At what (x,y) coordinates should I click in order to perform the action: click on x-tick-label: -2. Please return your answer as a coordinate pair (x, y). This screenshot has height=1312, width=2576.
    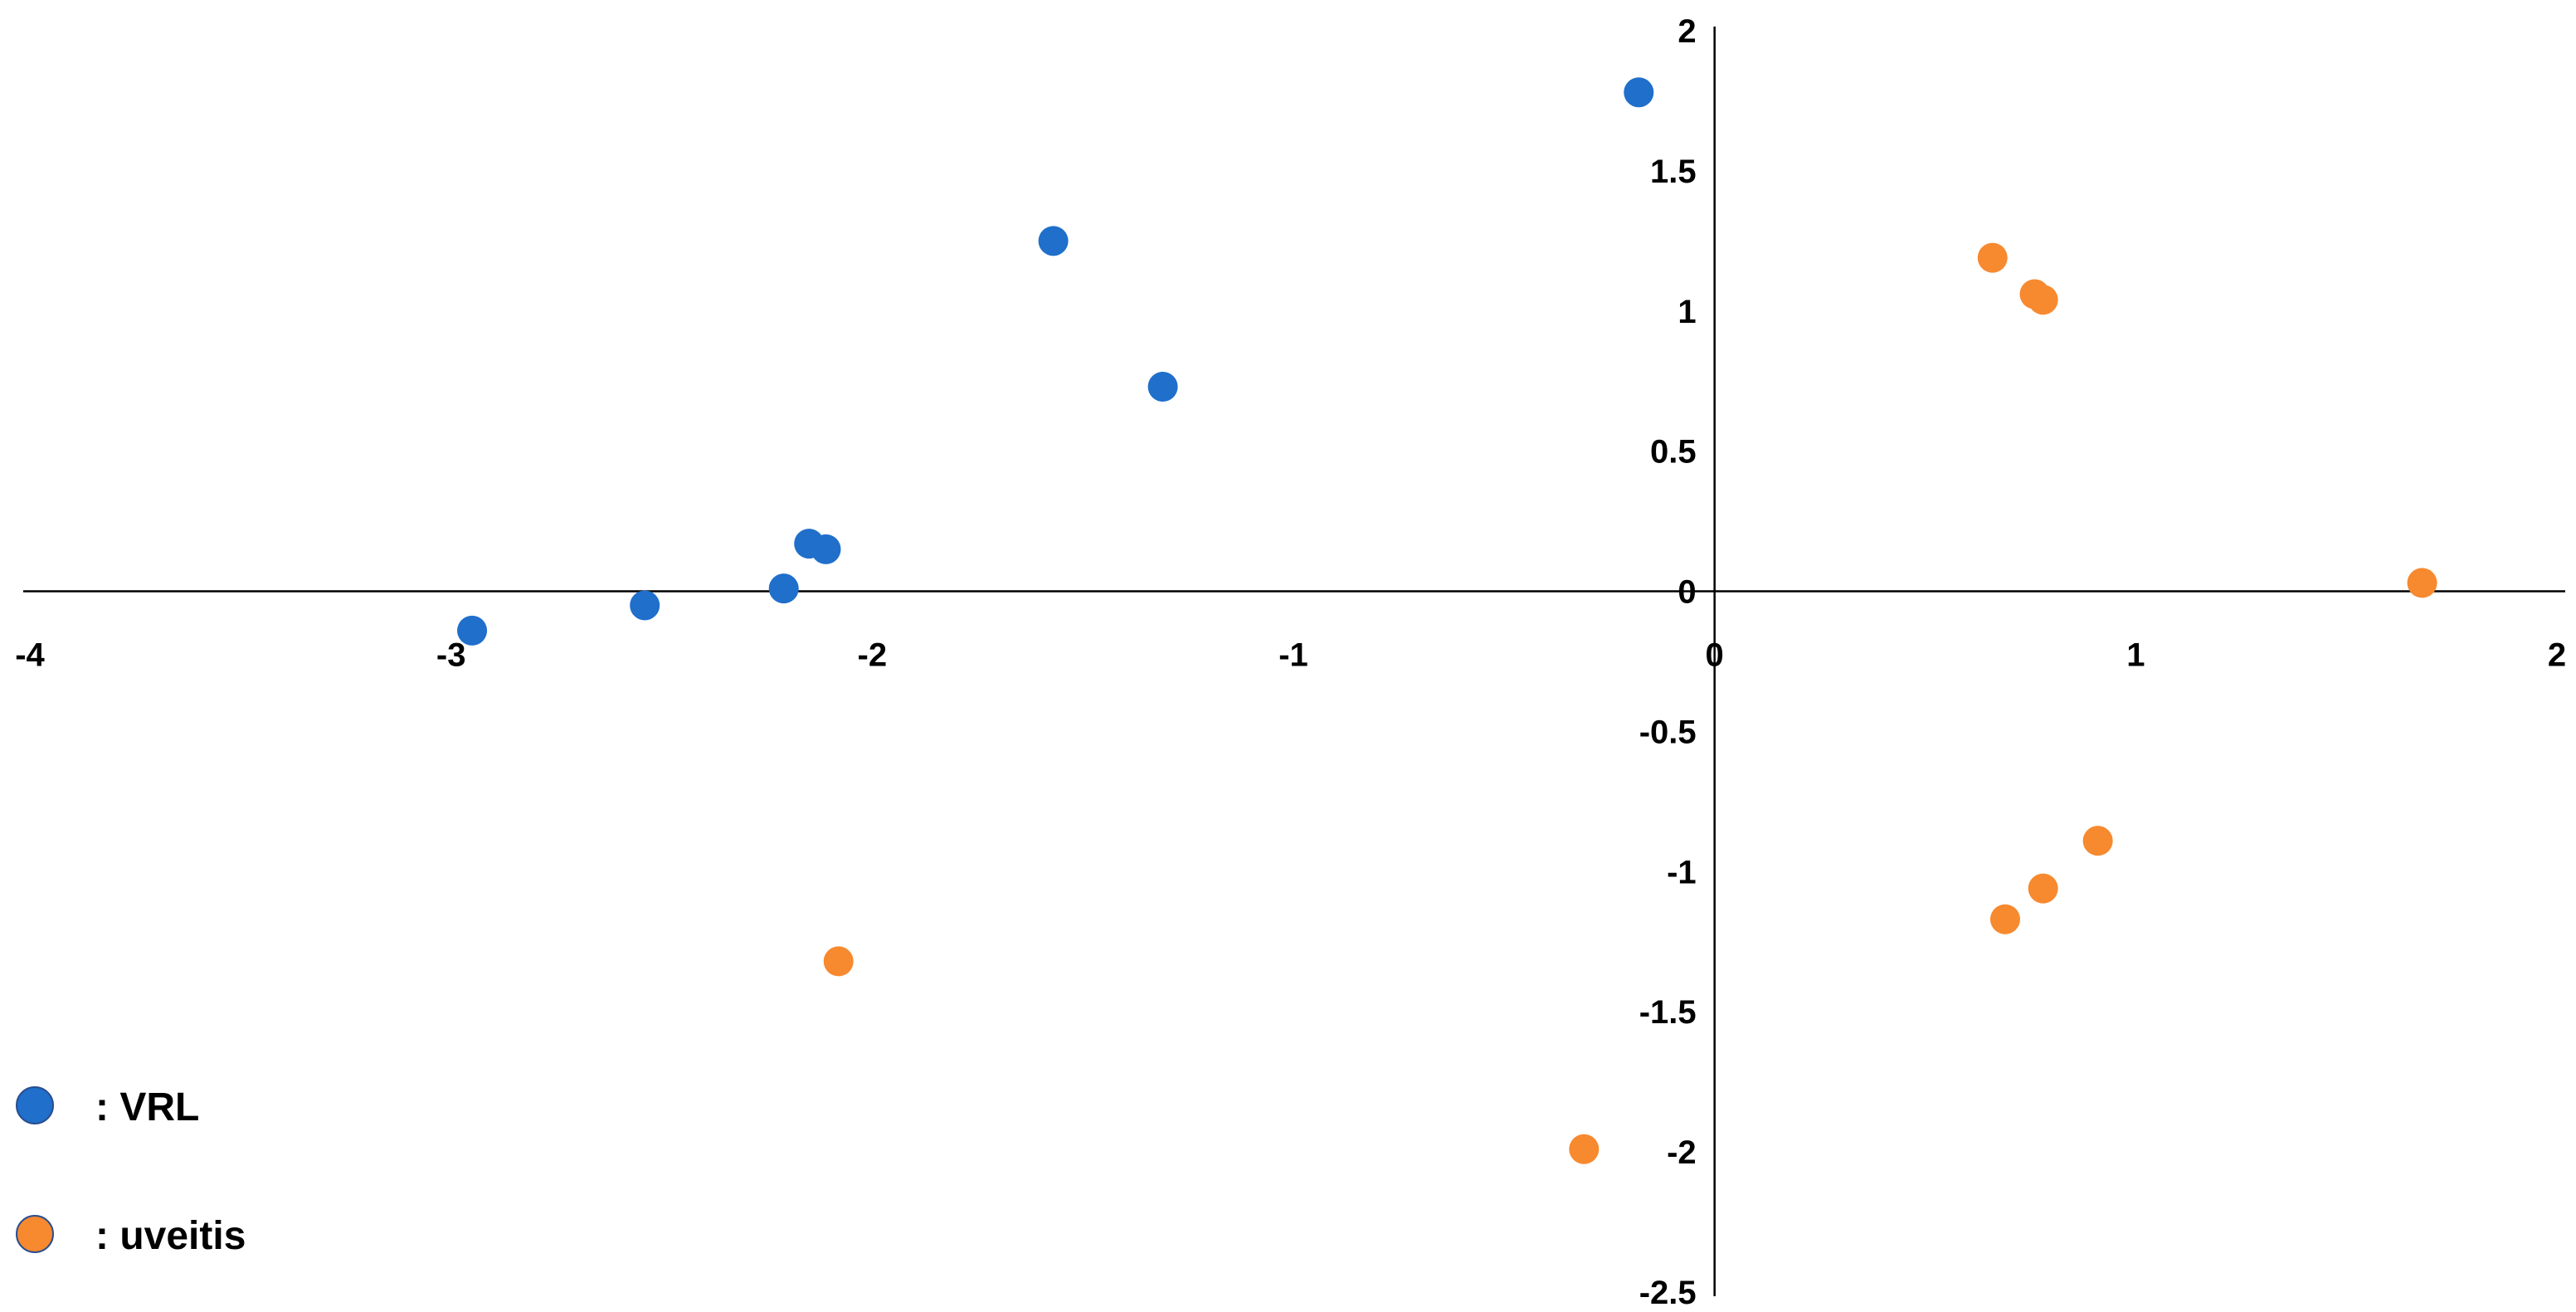
    Looking at the image, I should click on (873, 655).